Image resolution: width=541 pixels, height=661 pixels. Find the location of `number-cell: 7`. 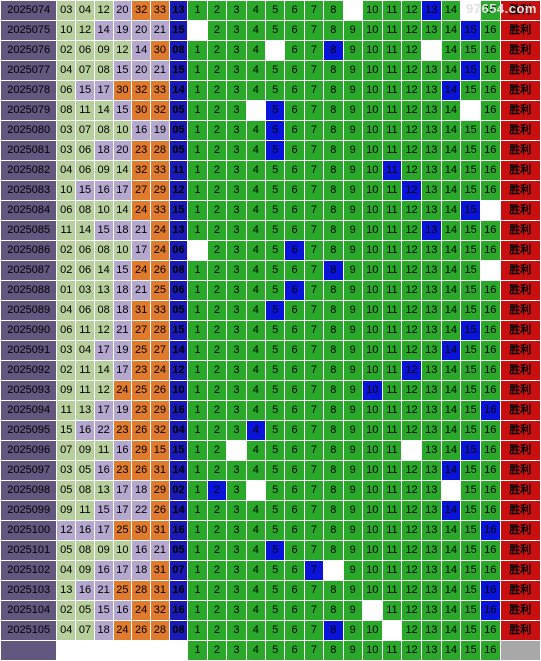

number-cell: 7 is located at coordinates (314, 410).